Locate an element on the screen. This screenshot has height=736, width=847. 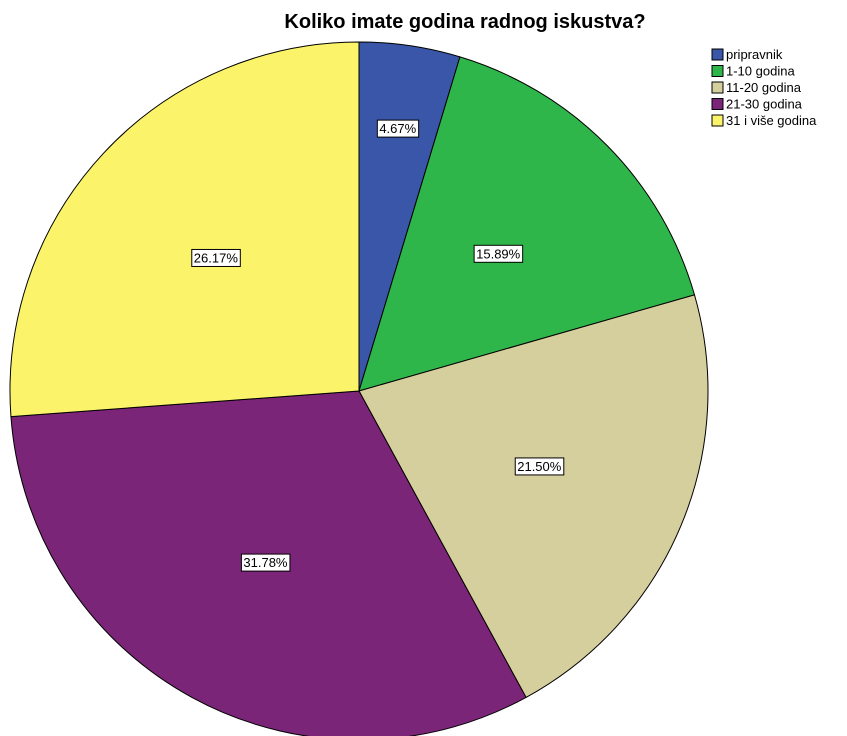
data-label-text: 4.67% is located at coordinates (397, 128).